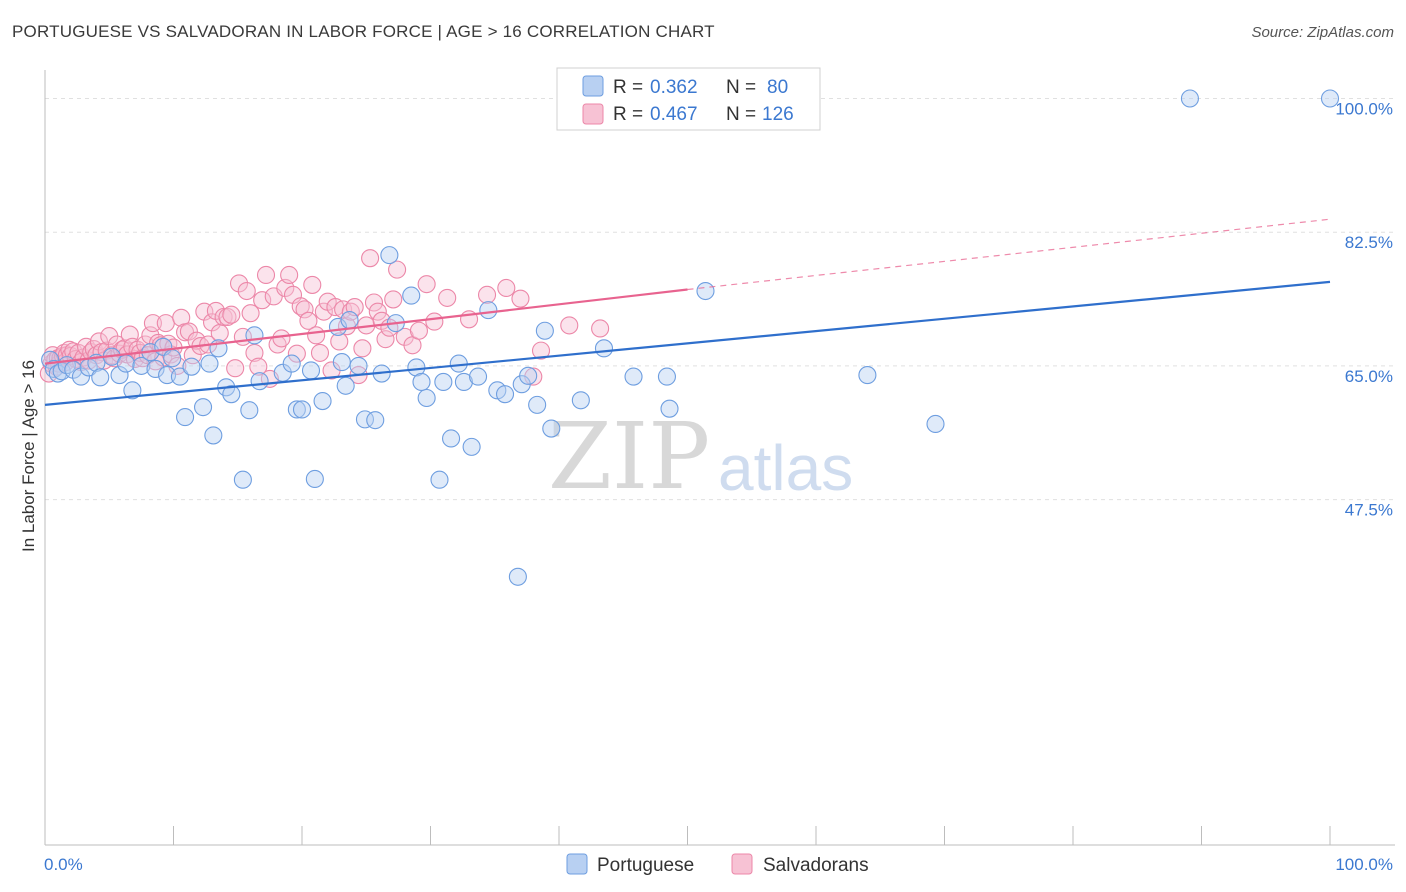 This screenshot has width=1406, height=892. I want to click on x-tick-label-min: 0.0%, so click(63, 864).